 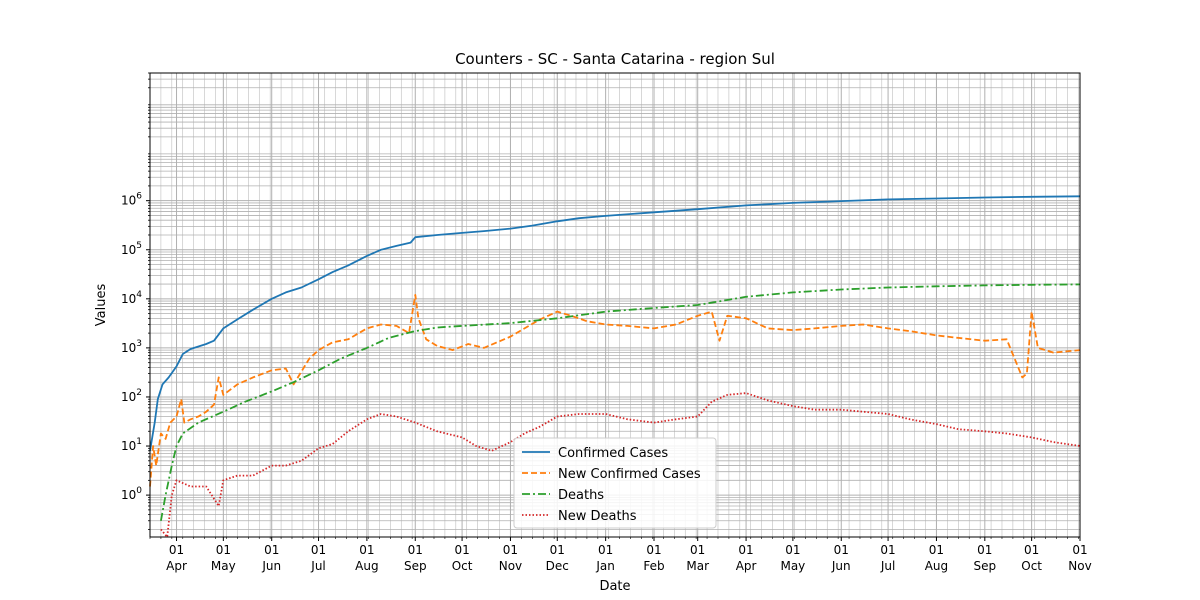 What do you see at coordinates (613, 453) in the screenshot?
I see `legend-label-0: Confirmed Cases` at bounding box center [613, 453].